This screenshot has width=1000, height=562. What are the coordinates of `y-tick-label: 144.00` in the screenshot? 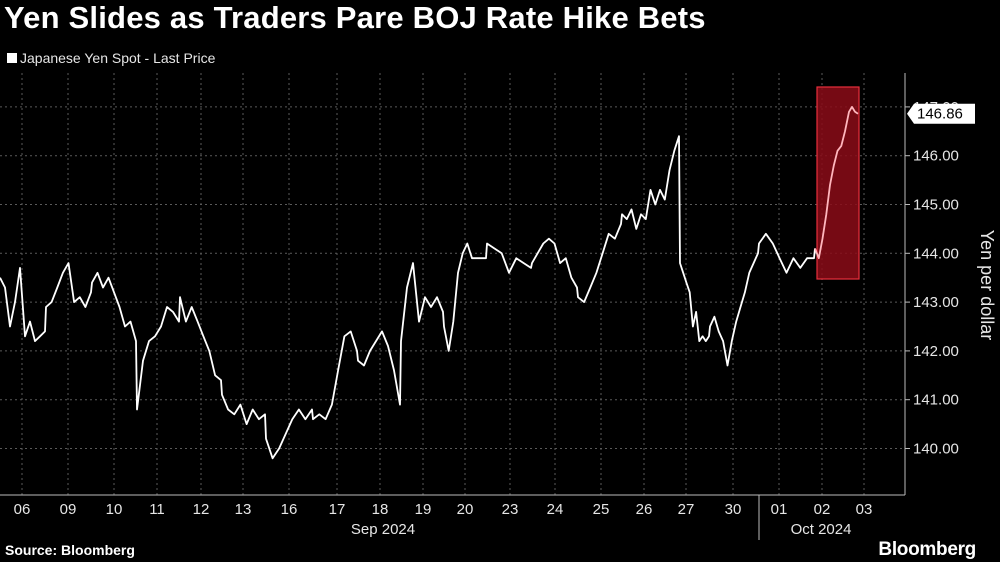 It's located at (936, 253).